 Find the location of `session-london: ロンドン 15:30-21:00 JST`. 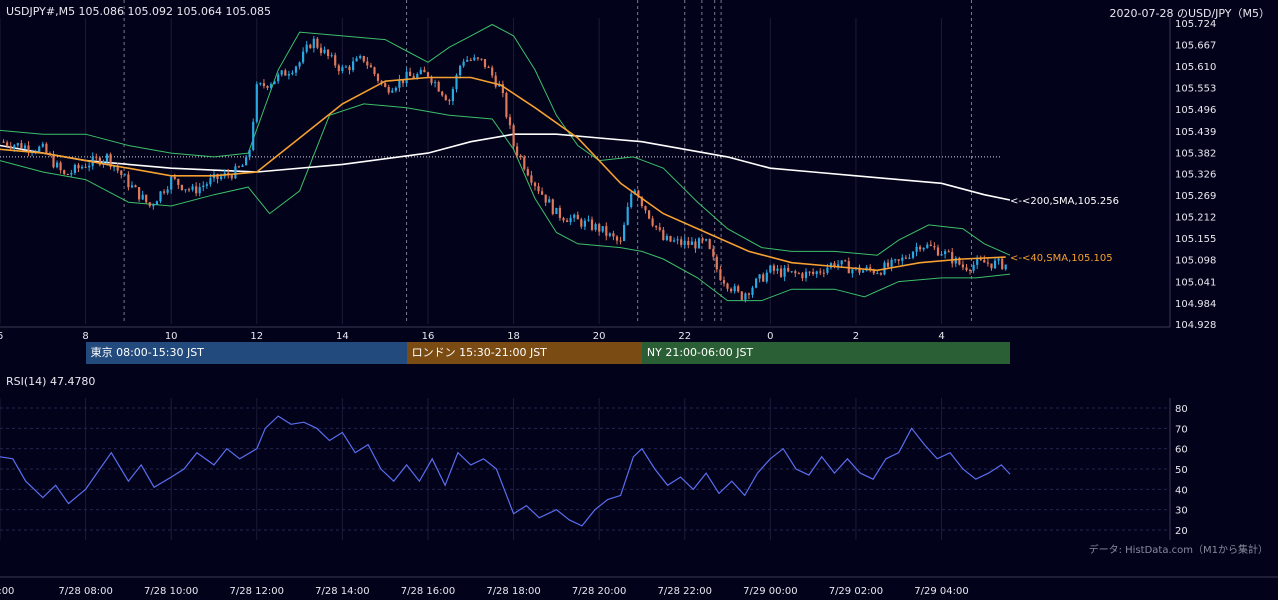

session-london: ロンドン 15:30-21:00 JST is located at coordinates (524, 353).